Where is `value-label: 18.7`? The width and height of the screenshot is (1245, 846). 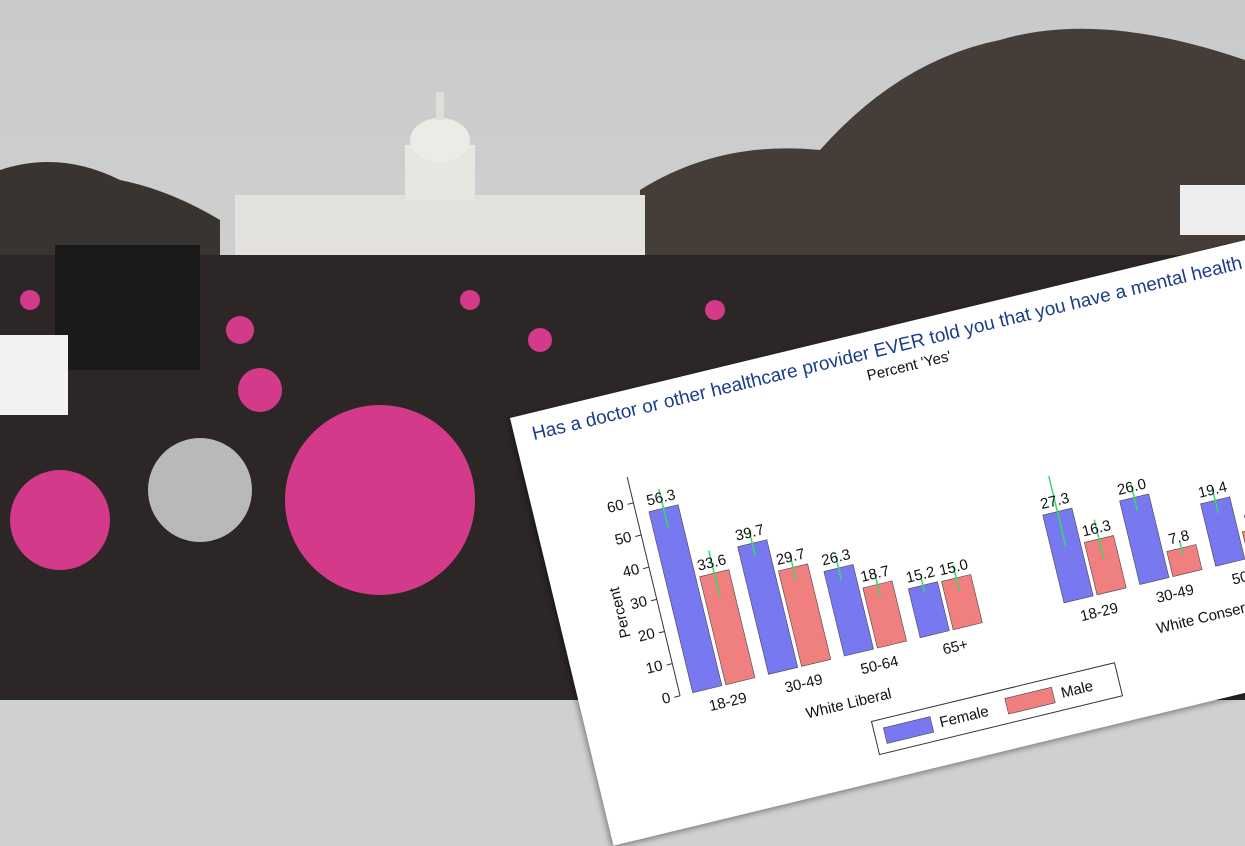 value-label: 18.7 is located at coordinates (875, 573).